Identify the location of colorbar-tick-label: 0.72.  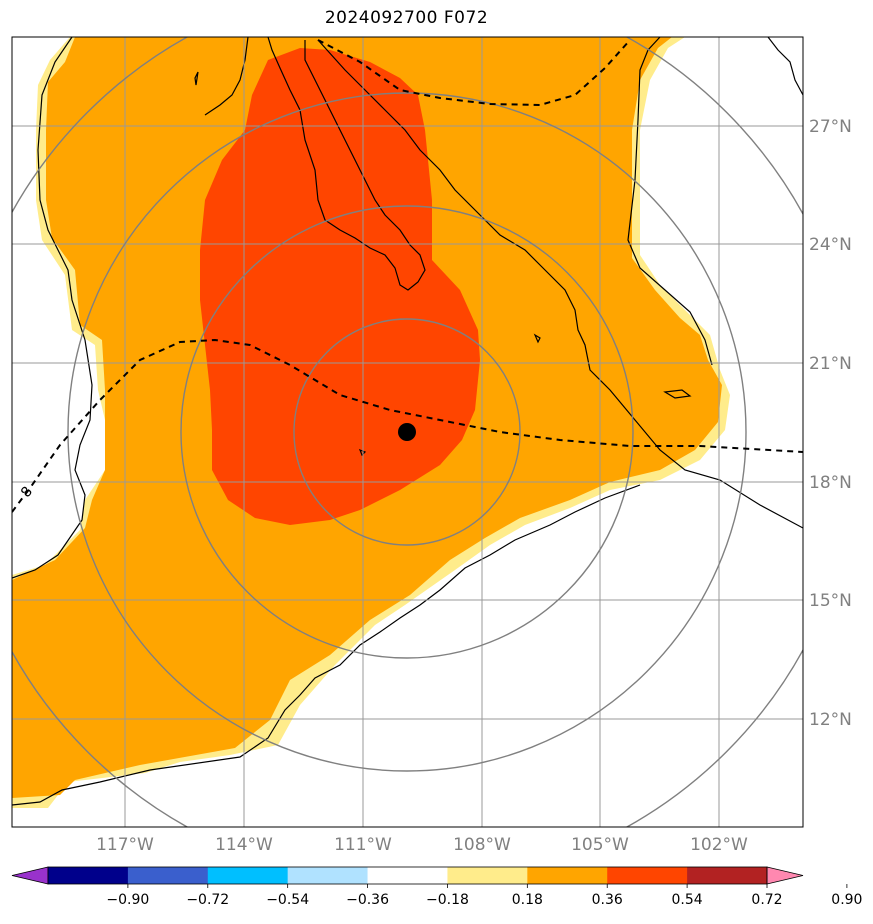
(766, 900).